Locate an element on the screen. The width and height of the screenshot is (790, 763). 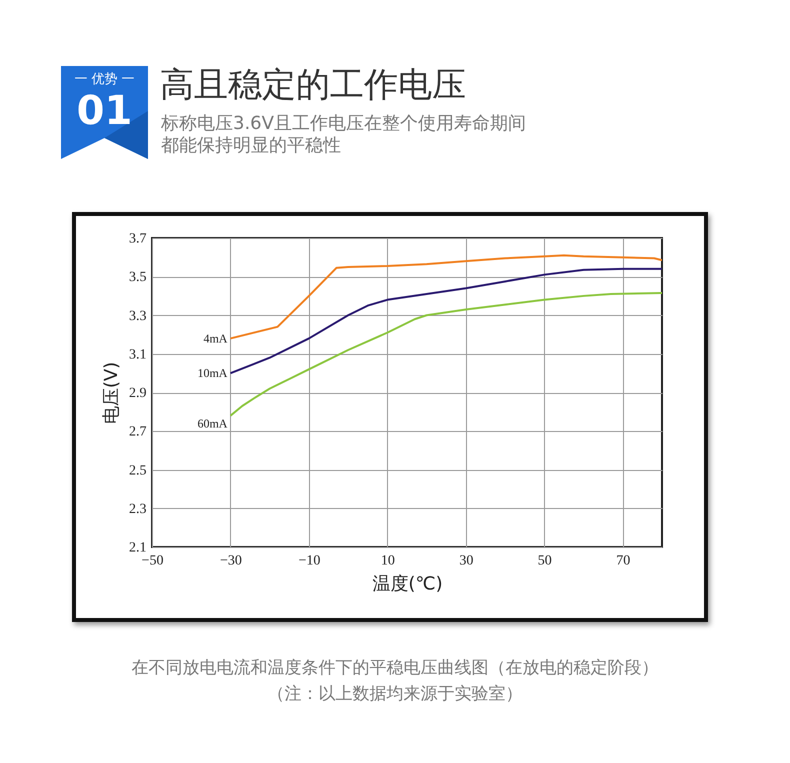
x-tick-label: 10 is located at coordinates (387, 561).